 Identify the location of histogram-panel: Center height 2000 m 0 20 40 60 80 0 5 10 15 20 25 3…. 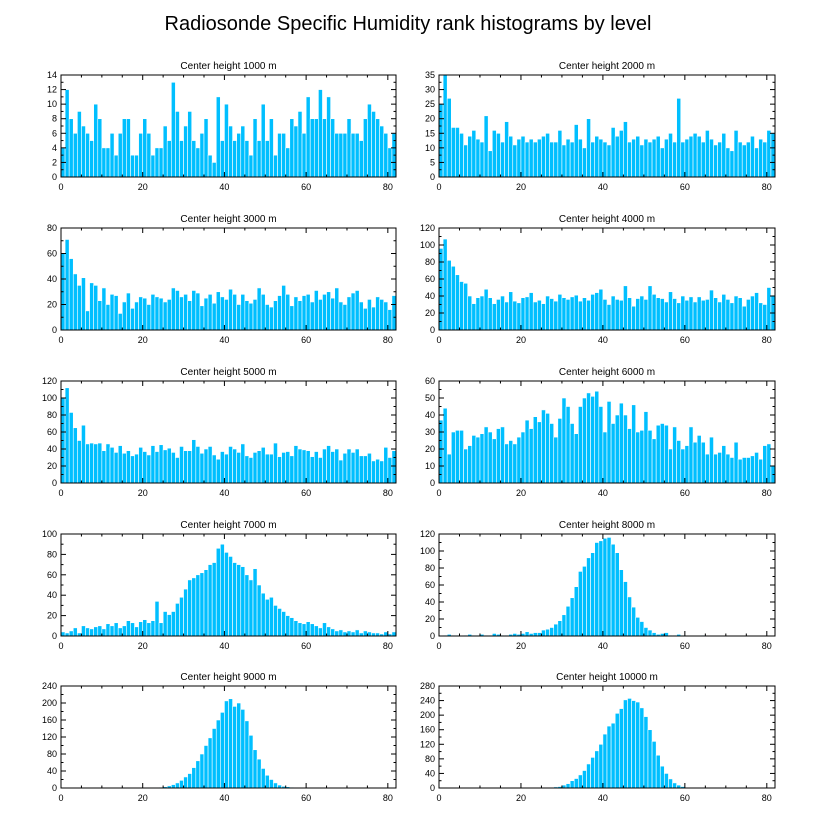
(600, 126).